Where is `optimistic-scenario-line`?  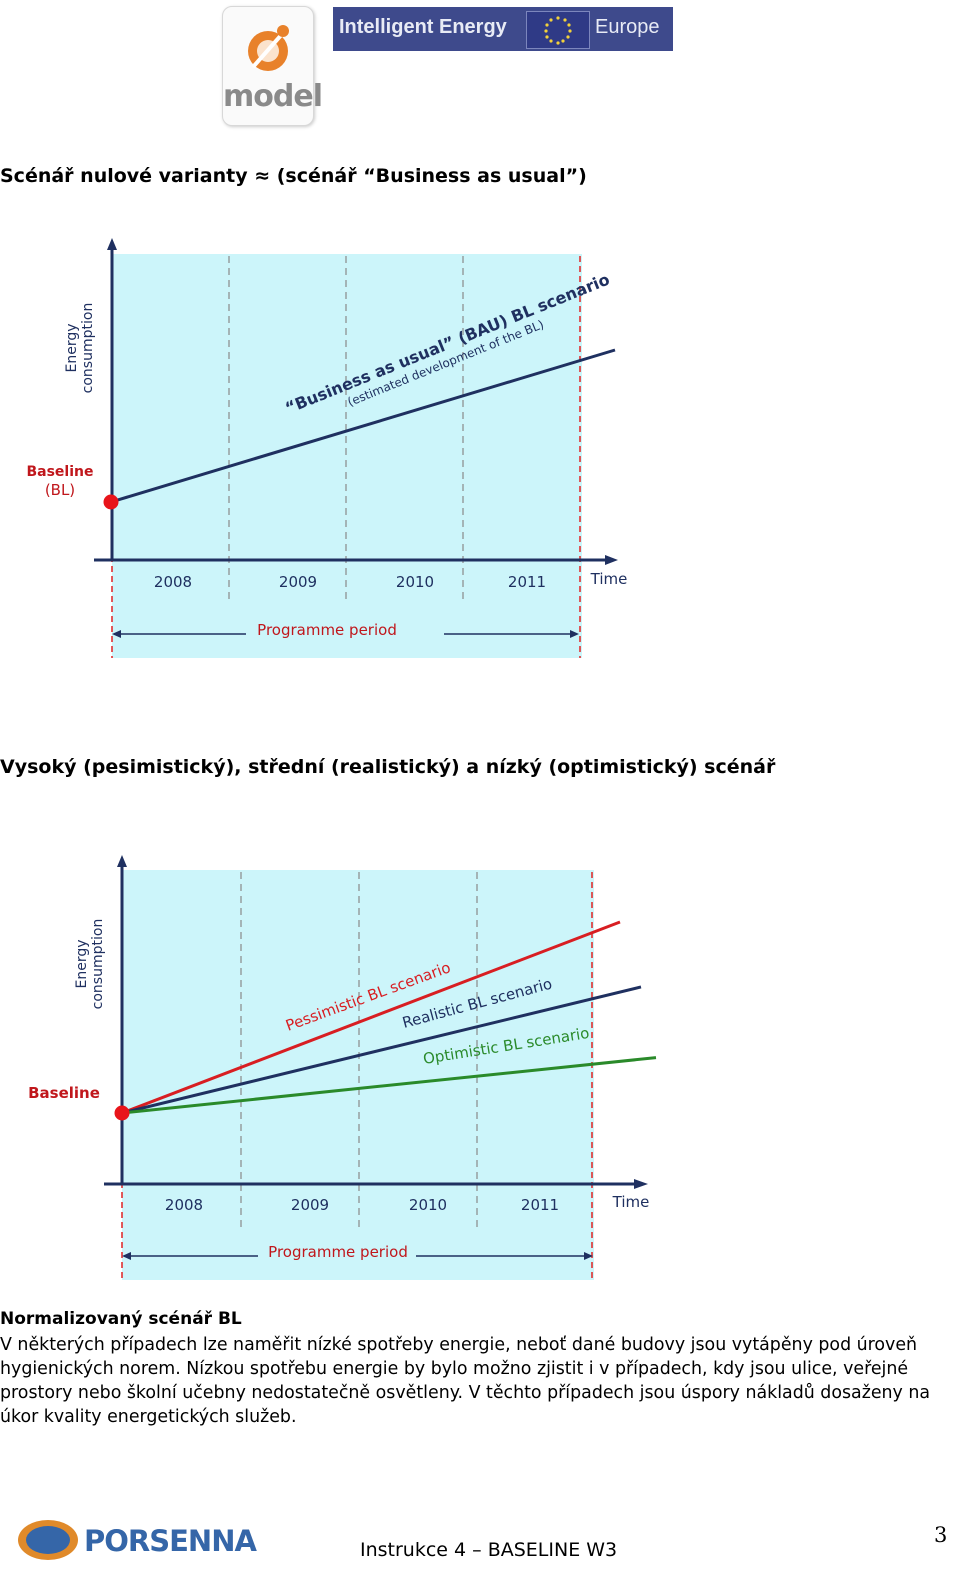
optimistic-scenario-line is located at coordinates (389, 1085).